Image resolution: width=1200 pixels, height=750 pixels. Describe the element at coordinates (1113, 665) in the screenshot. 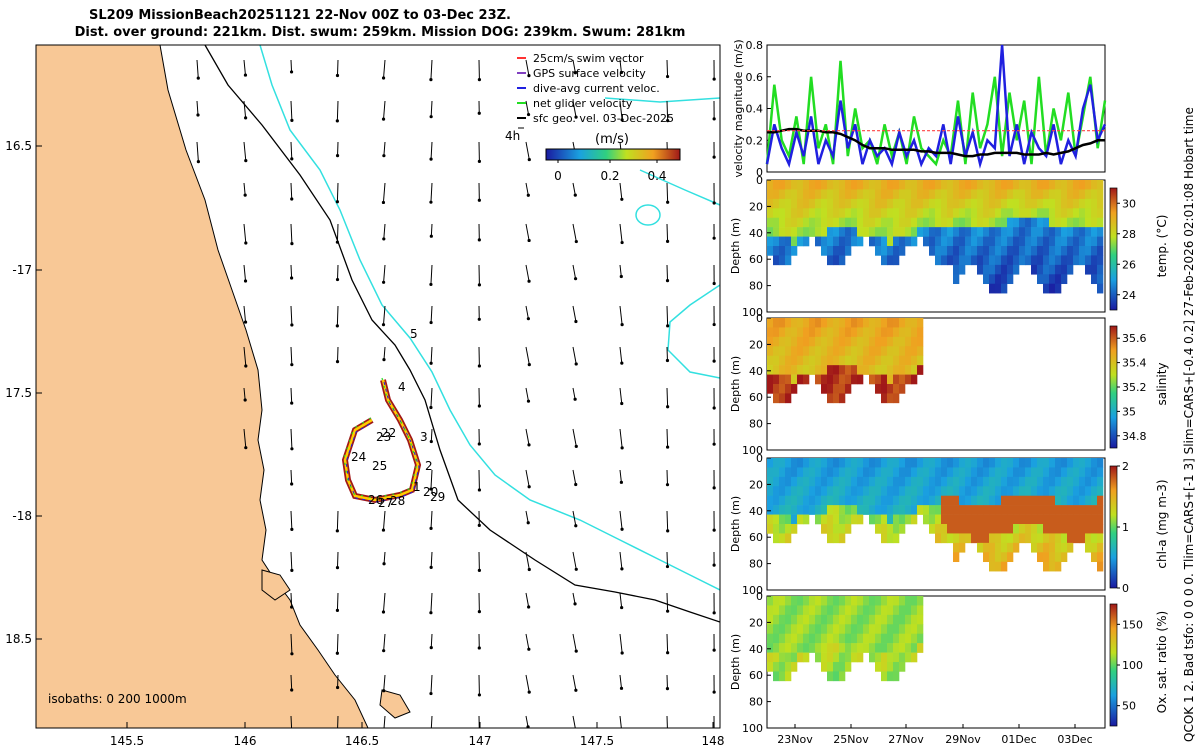

I see `profile-colorbar` at that location.